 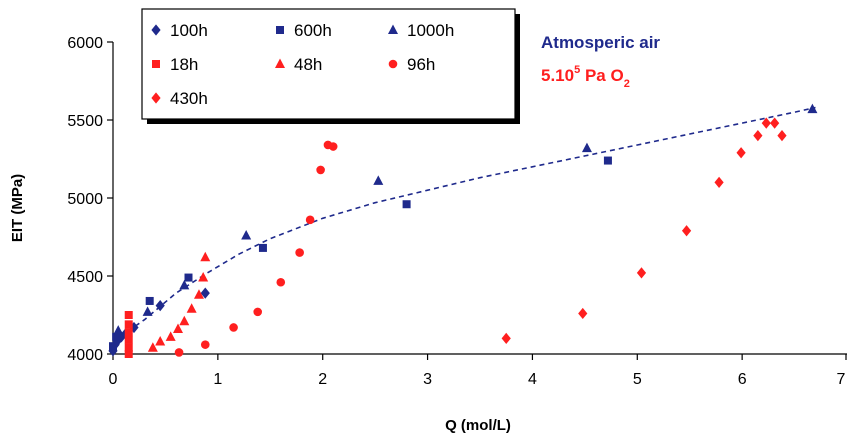 I want to click on legend-label: 100h, so click(x=189, y=30).